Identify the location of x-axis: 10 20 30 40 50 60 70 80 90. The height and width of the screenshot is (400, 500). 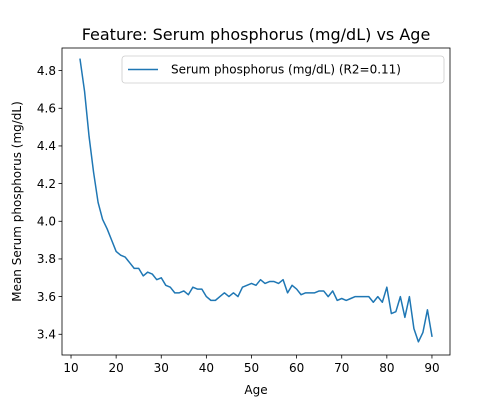
(251, 365).